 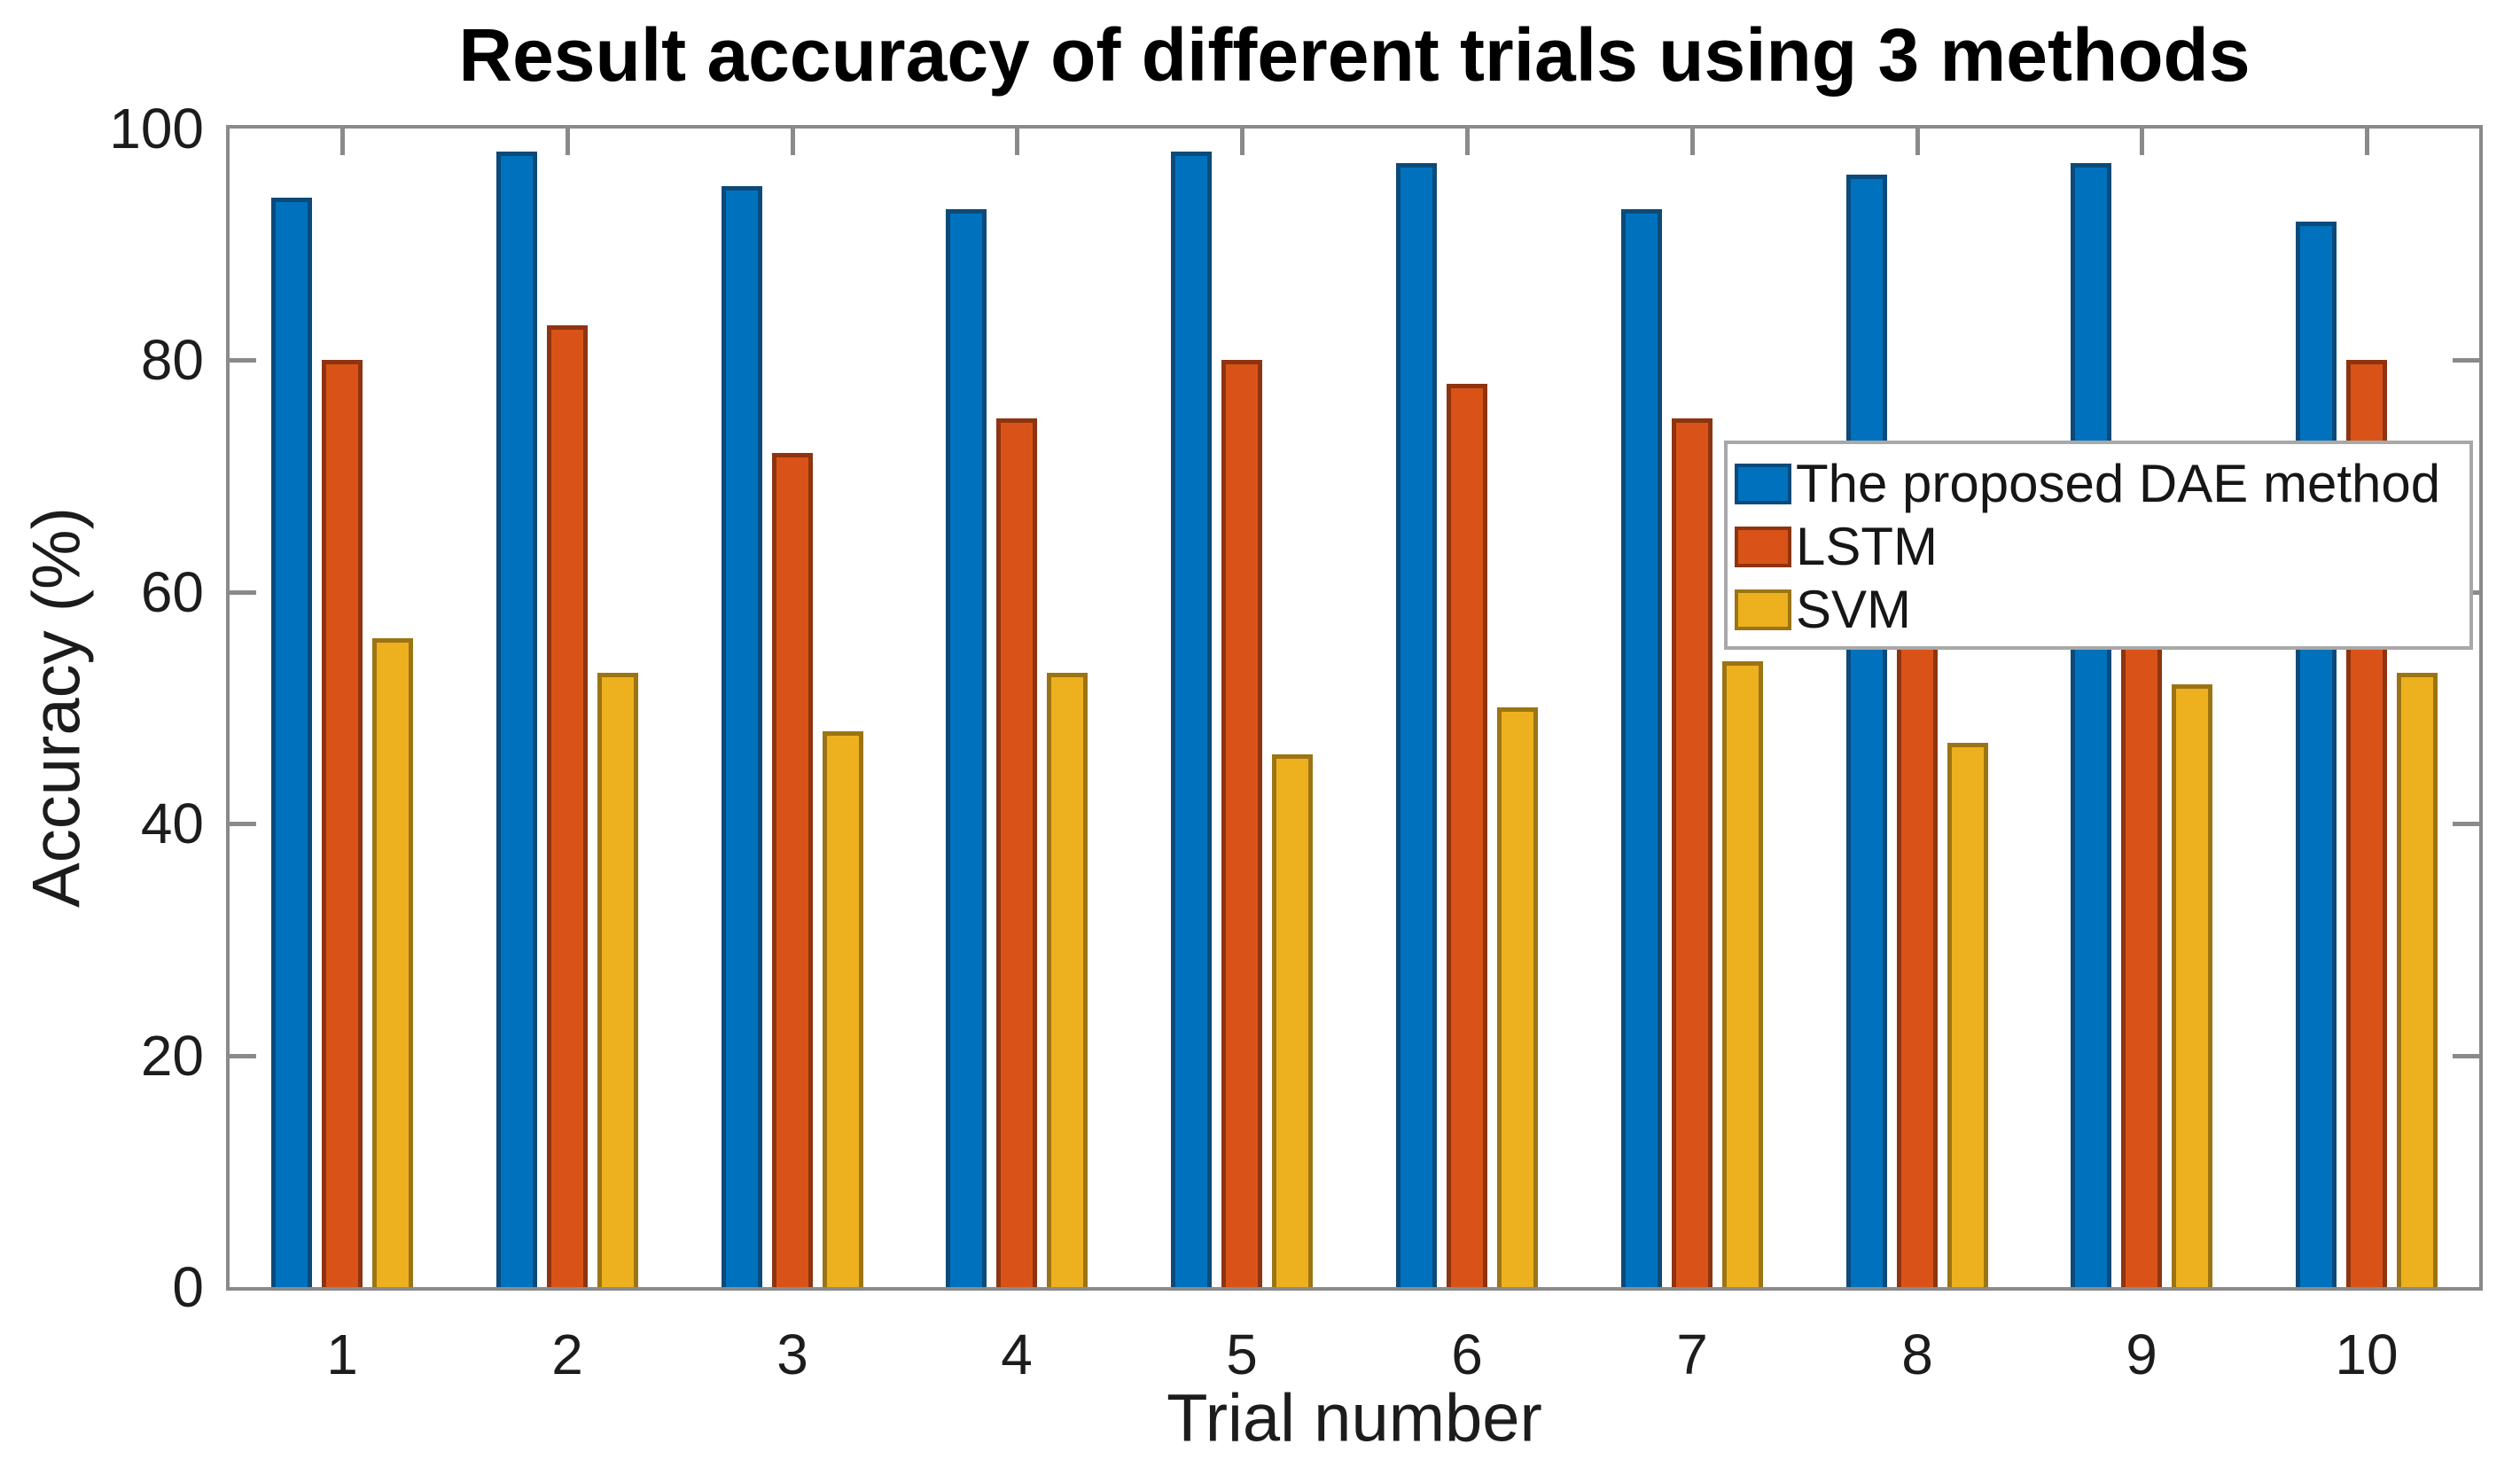 I want to click on x-tick-label-2: 2, so click(x=567, y=1354).